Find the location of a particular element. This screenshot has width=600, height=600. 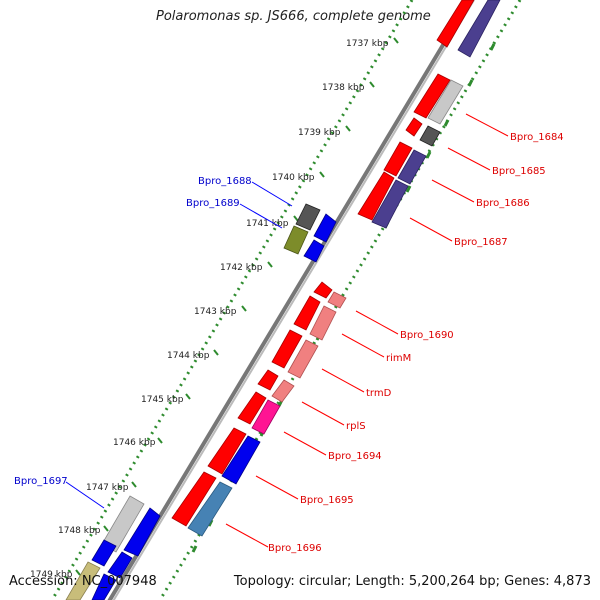

label-bpro-1689: Bpro_1689 is located at coordinates (213, 203).